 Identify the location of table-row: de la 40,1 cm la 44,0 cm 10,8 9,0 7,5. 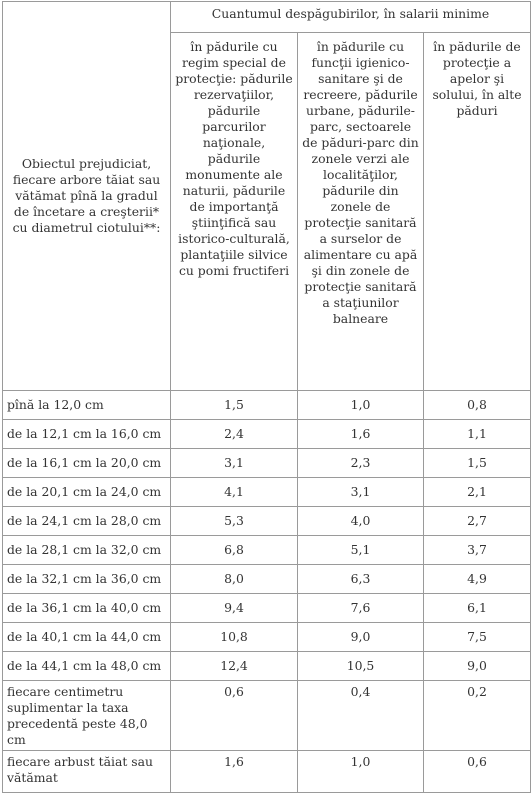
(267, 637).